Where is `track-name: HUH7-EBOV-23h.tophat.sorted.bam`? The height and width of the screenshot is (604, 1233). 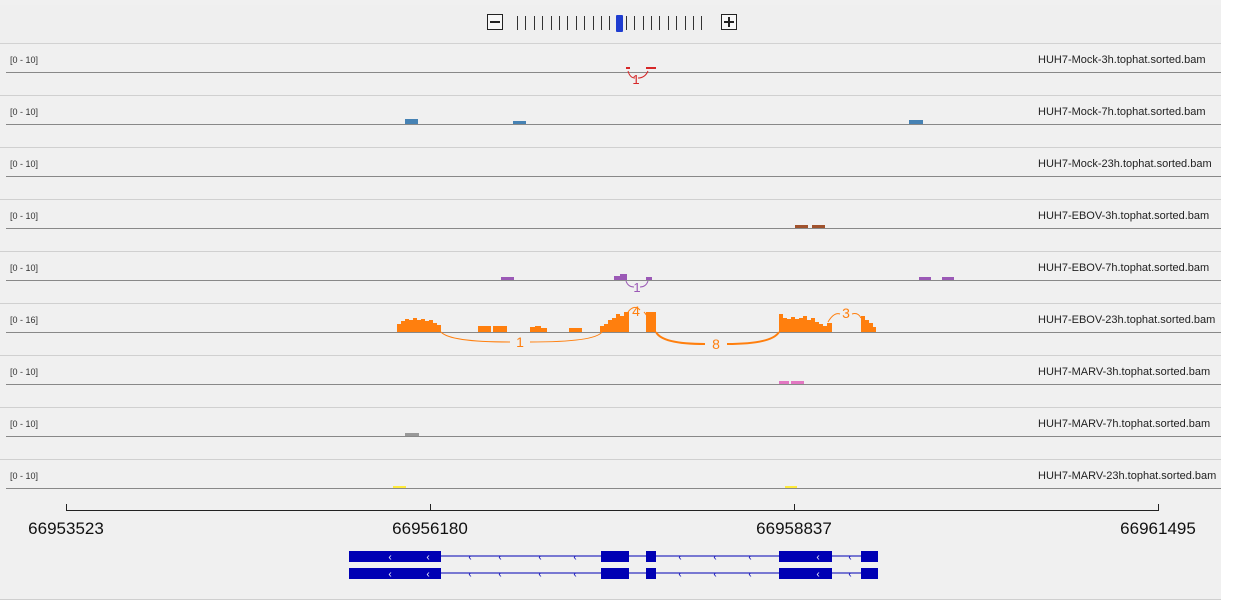 track-name: HUH7-EBOV-23h.tophat.sorted.bam is located at coordinates (1127, 320).